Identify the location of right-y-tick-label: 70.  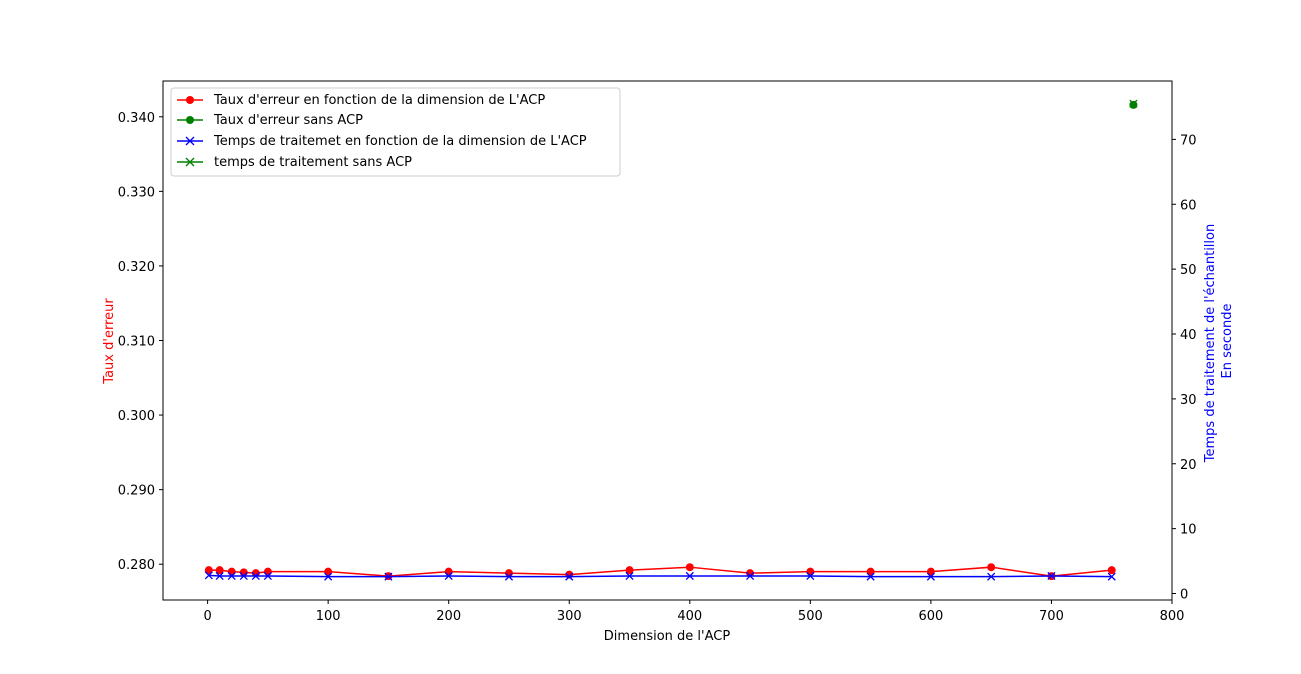
(1188, 140).